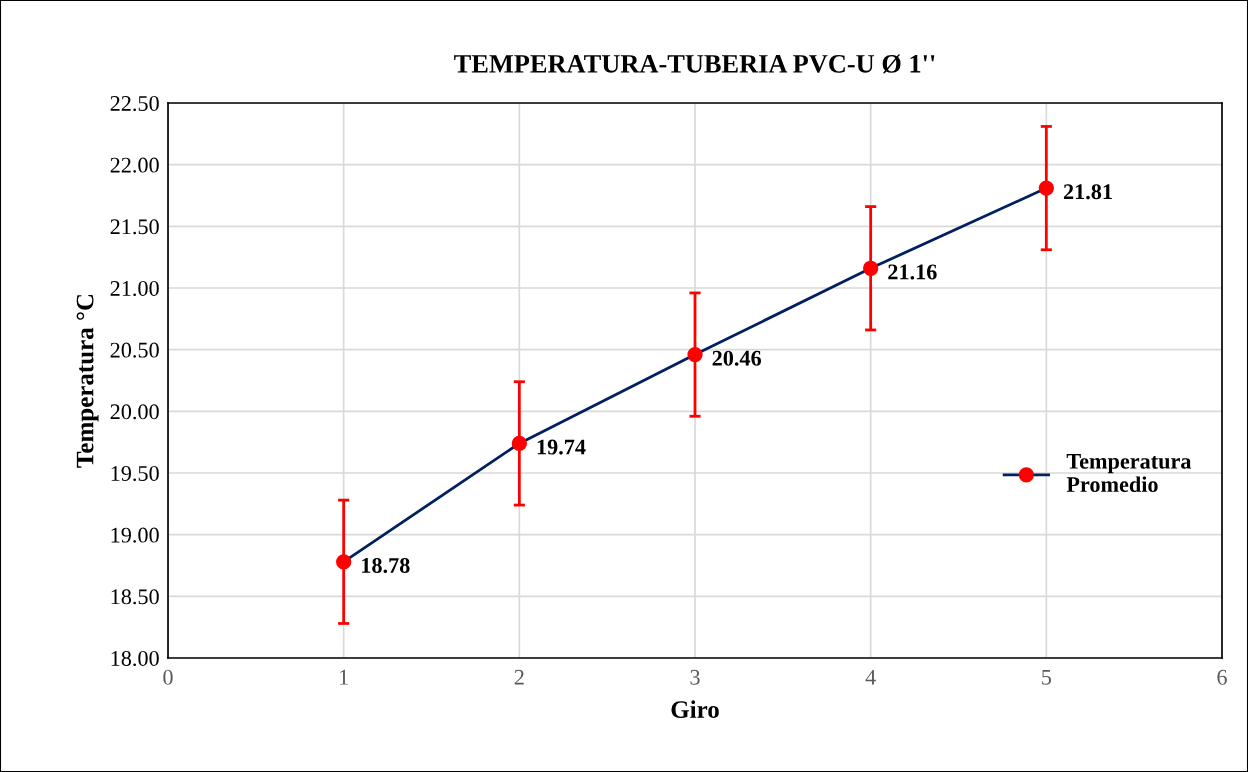 The image size is (1248, 772). Describe the element at coordinates (519, 677) in the screenshot. I see `x-tick-label: 2` at that location.